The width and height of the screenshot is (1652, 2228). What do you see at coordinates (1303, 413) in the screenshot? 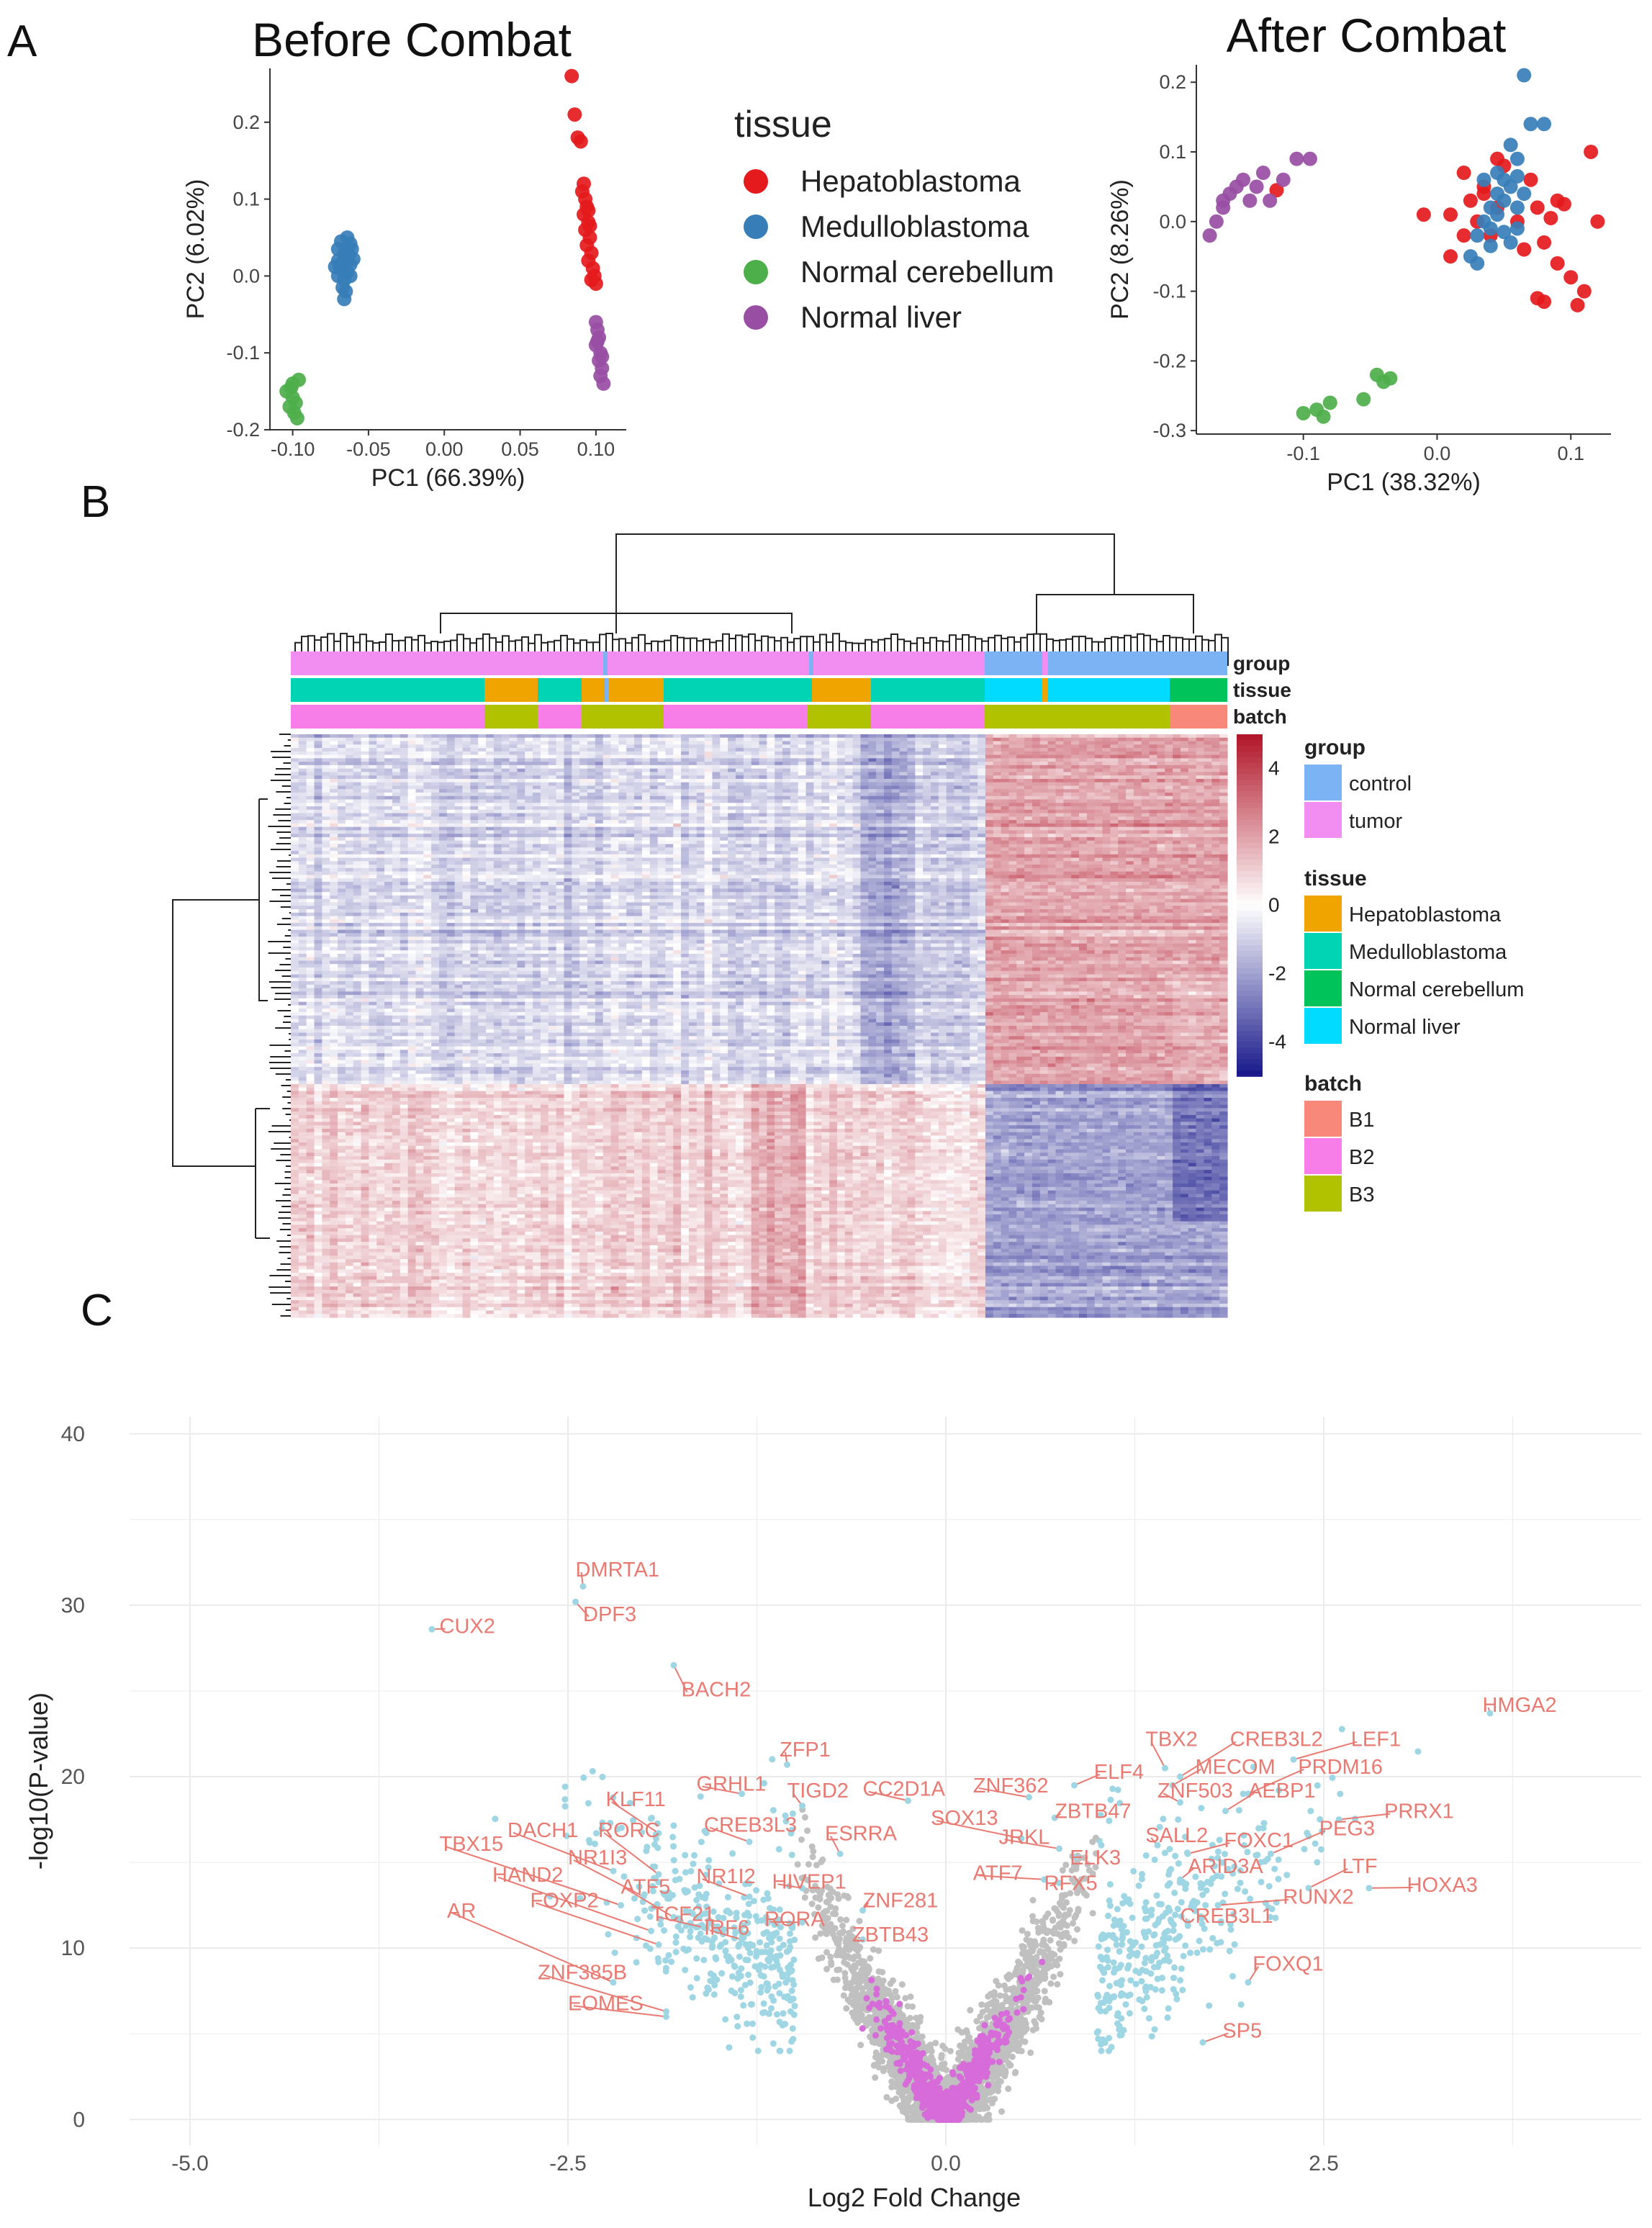
I see `point-normal-cerebellum` at bounding box center [1303, 413].